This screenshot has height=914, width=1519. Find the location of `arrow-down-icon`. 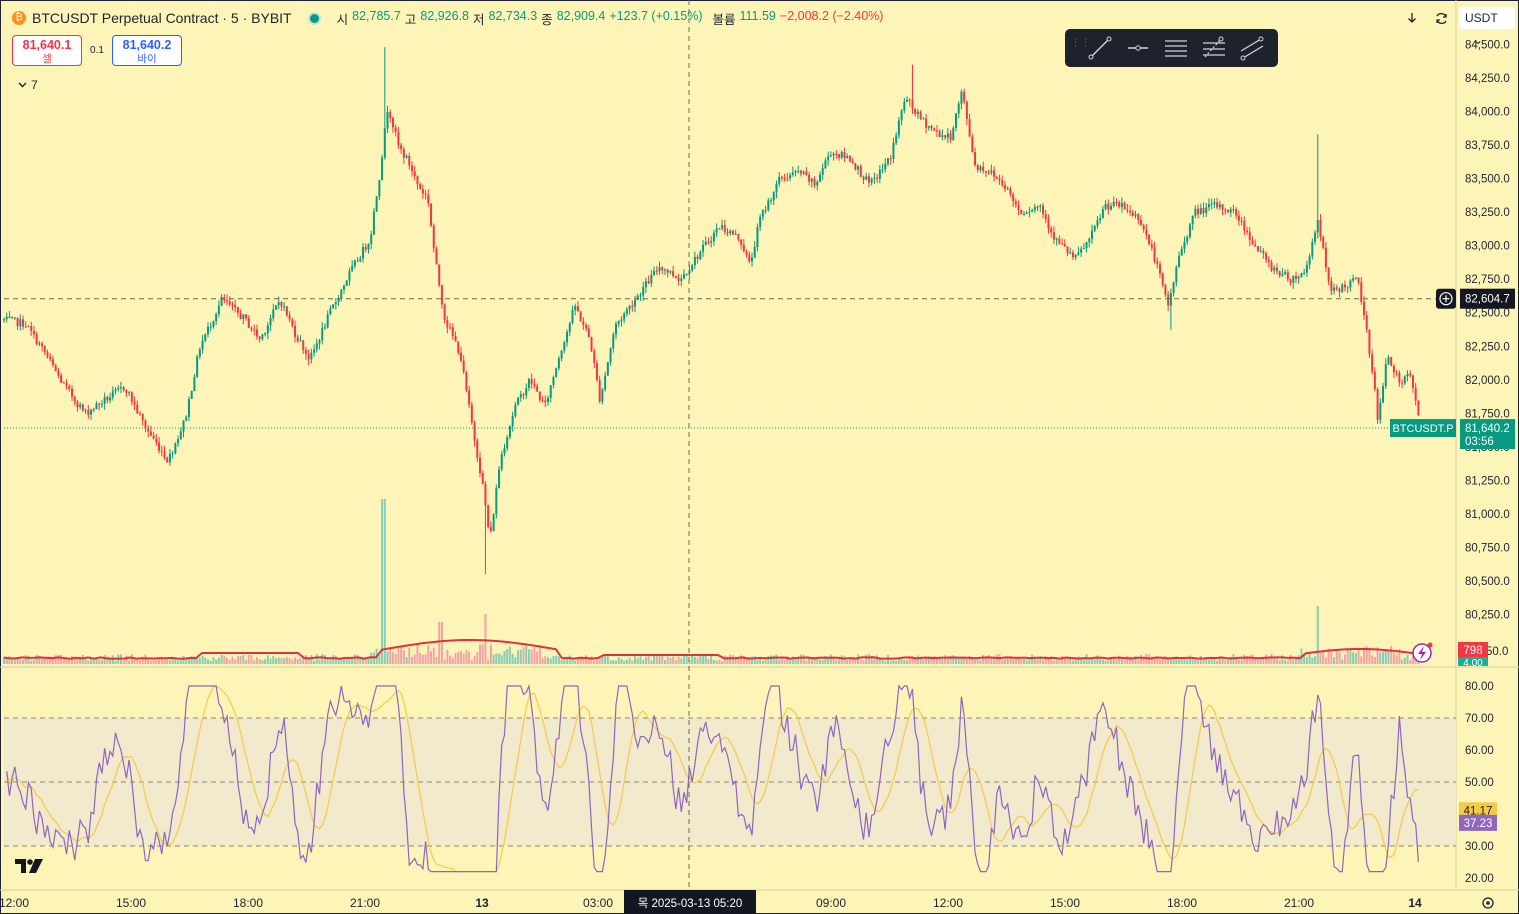

arrow-down-icon is located at coordinates (1412, 18).